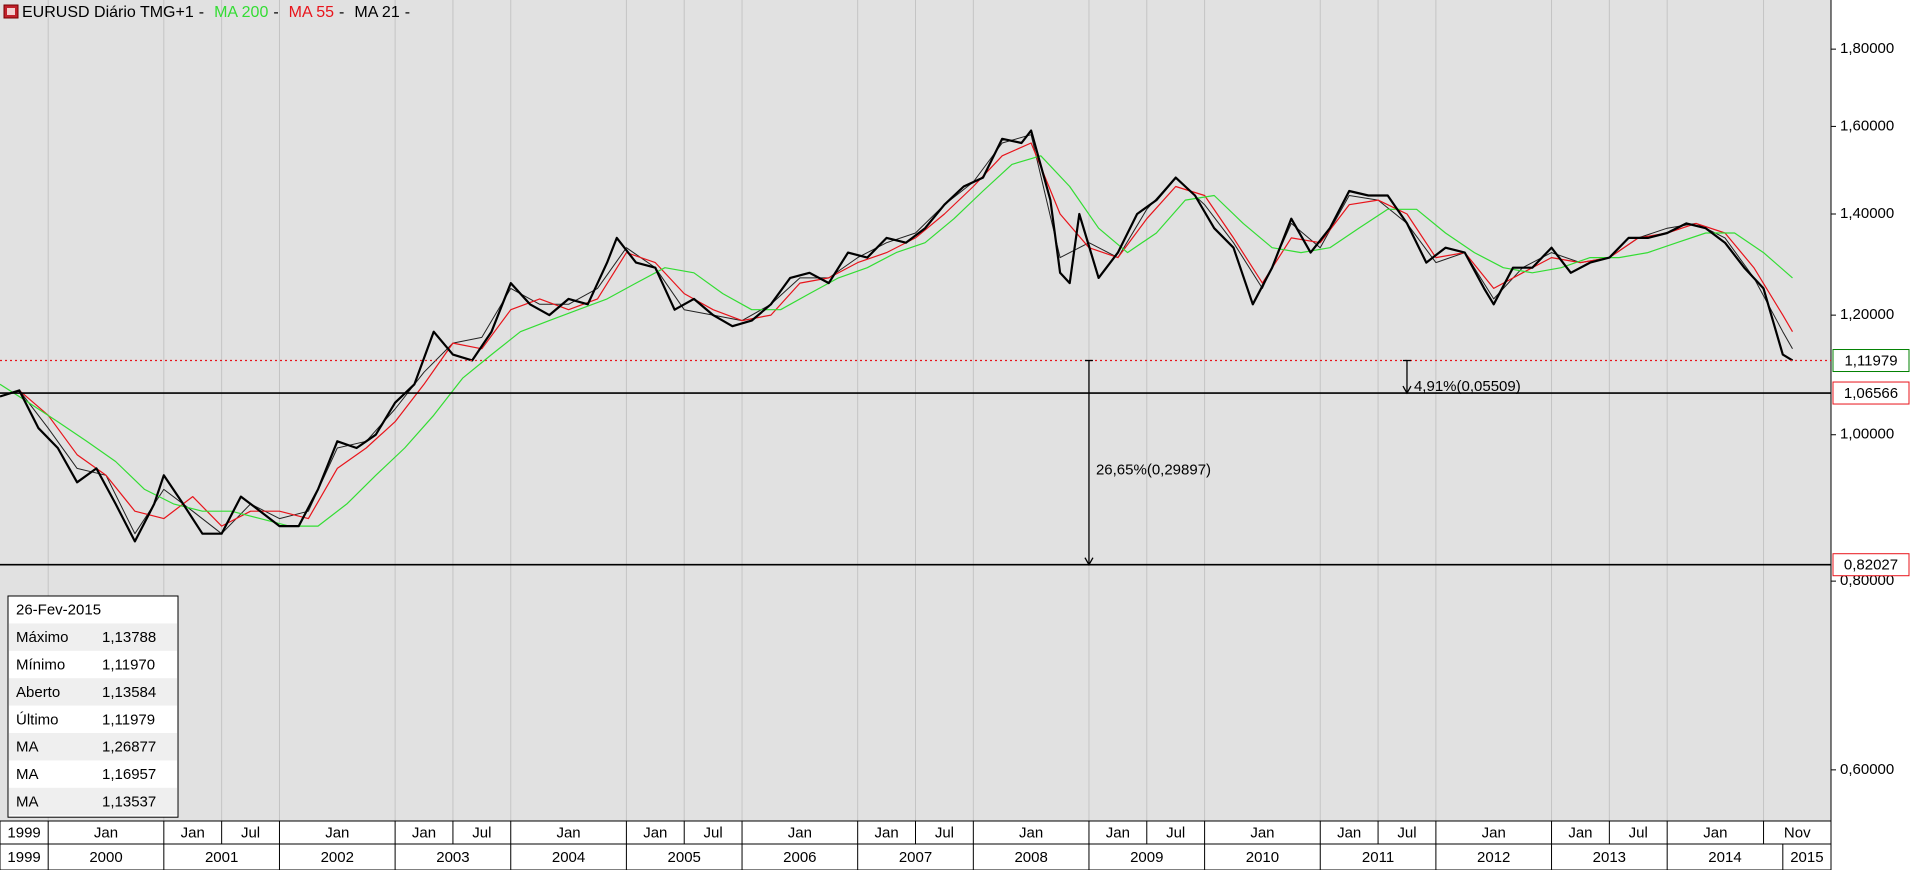 The width and height of the screenshot is (1918, 870). What do you see at coordinates (1153, 470) in the screenshot?
I see `measure-label: 26,65%(0,29897)` at bounding box center [1153, 470].